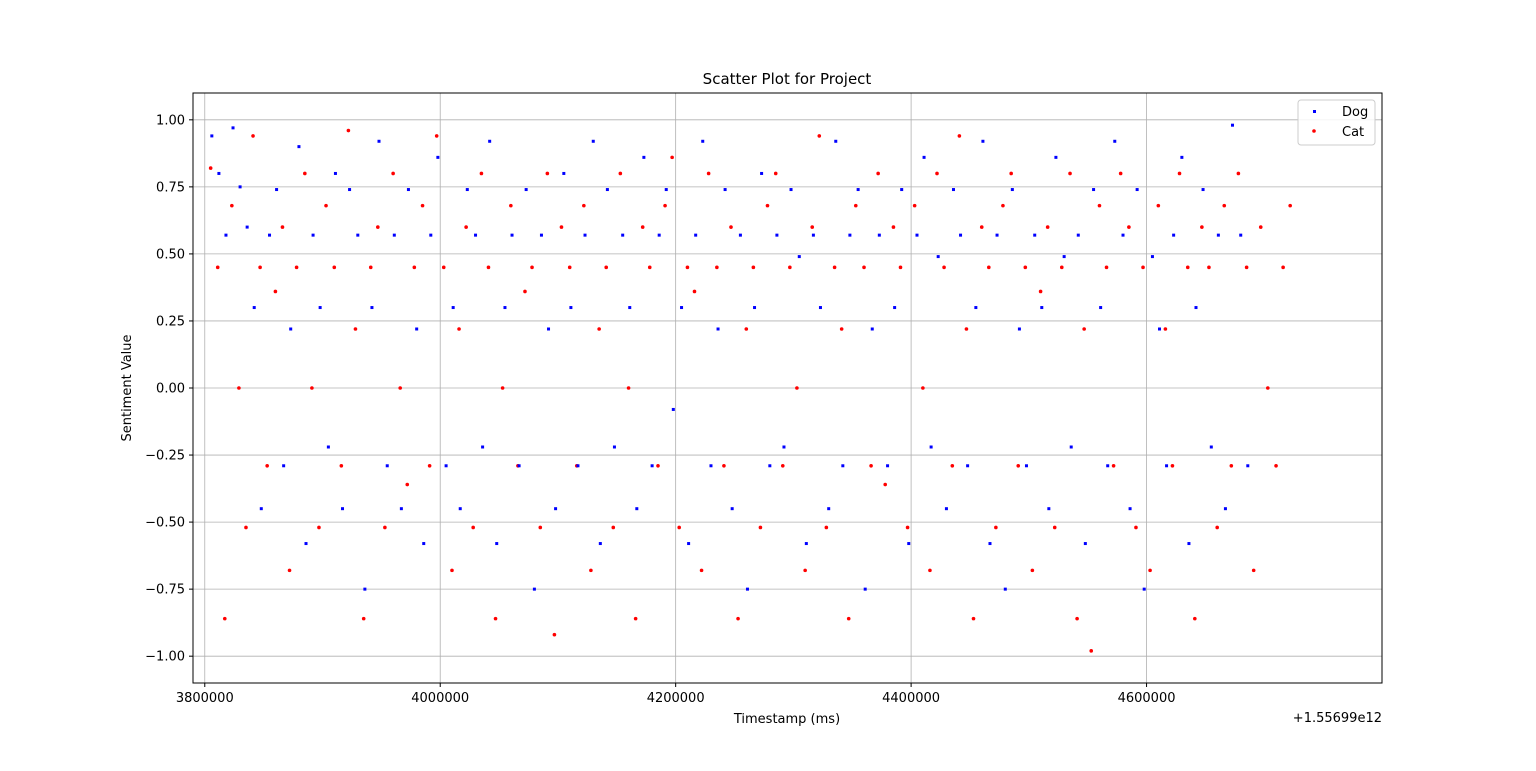 This screenshot has width=1536, height=771. I want to click on x-axis-ticks: 3800000 4000000 4200000 4400000 4600000, so click(676, 694).